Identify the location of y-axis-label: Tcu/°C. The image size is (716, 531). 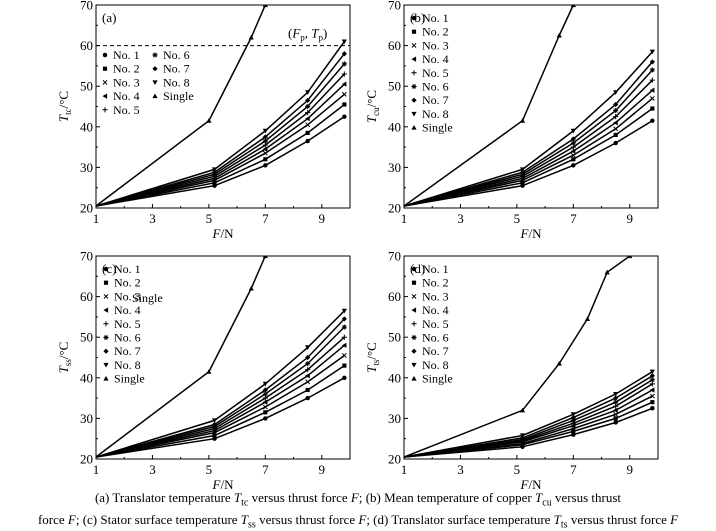
(372, 106).